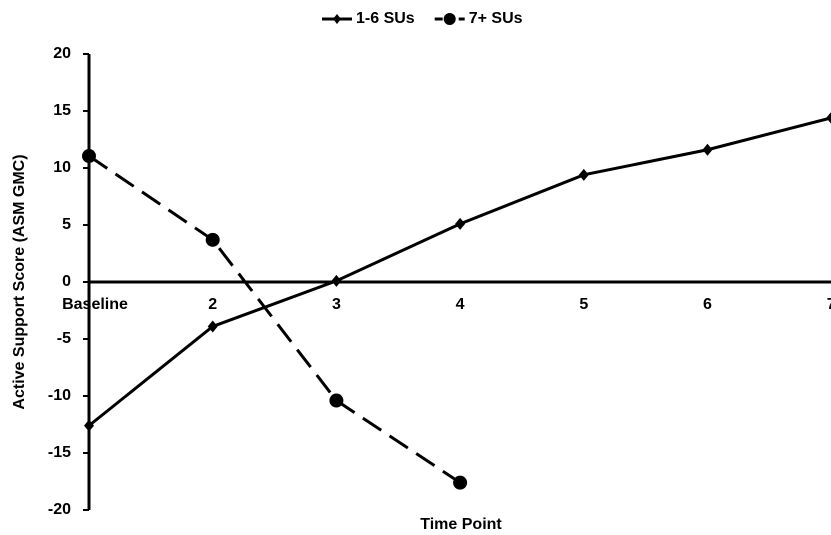 The image size is (831, 535). What do you see at coordinates (59, 452) in the screenshot?
I see `y-tick-label: -15` at bounding box center [59, 452].